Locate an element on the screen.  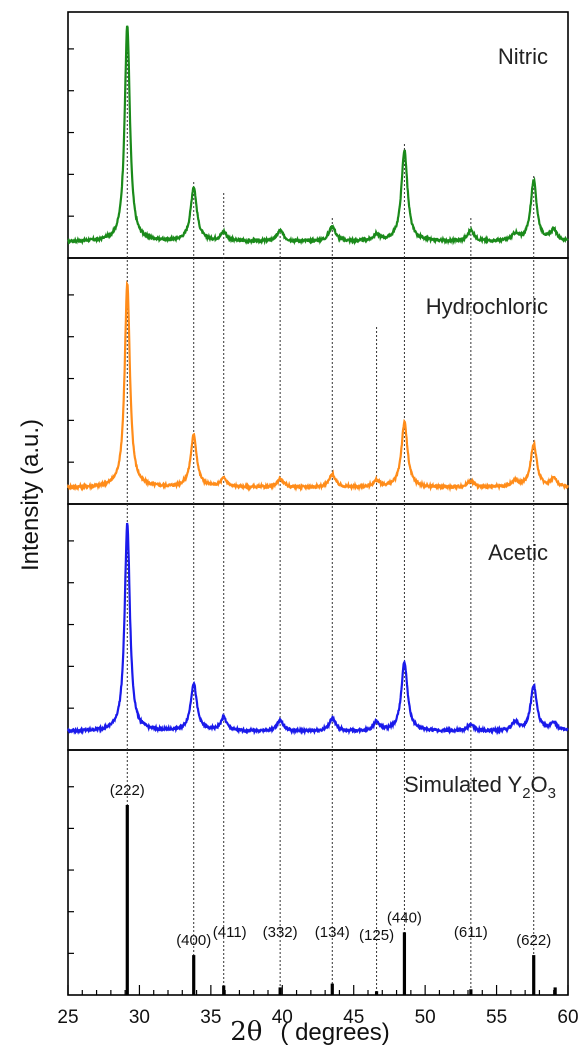
x-tick-label-40: 40 is located at coordinates (282, 1017).